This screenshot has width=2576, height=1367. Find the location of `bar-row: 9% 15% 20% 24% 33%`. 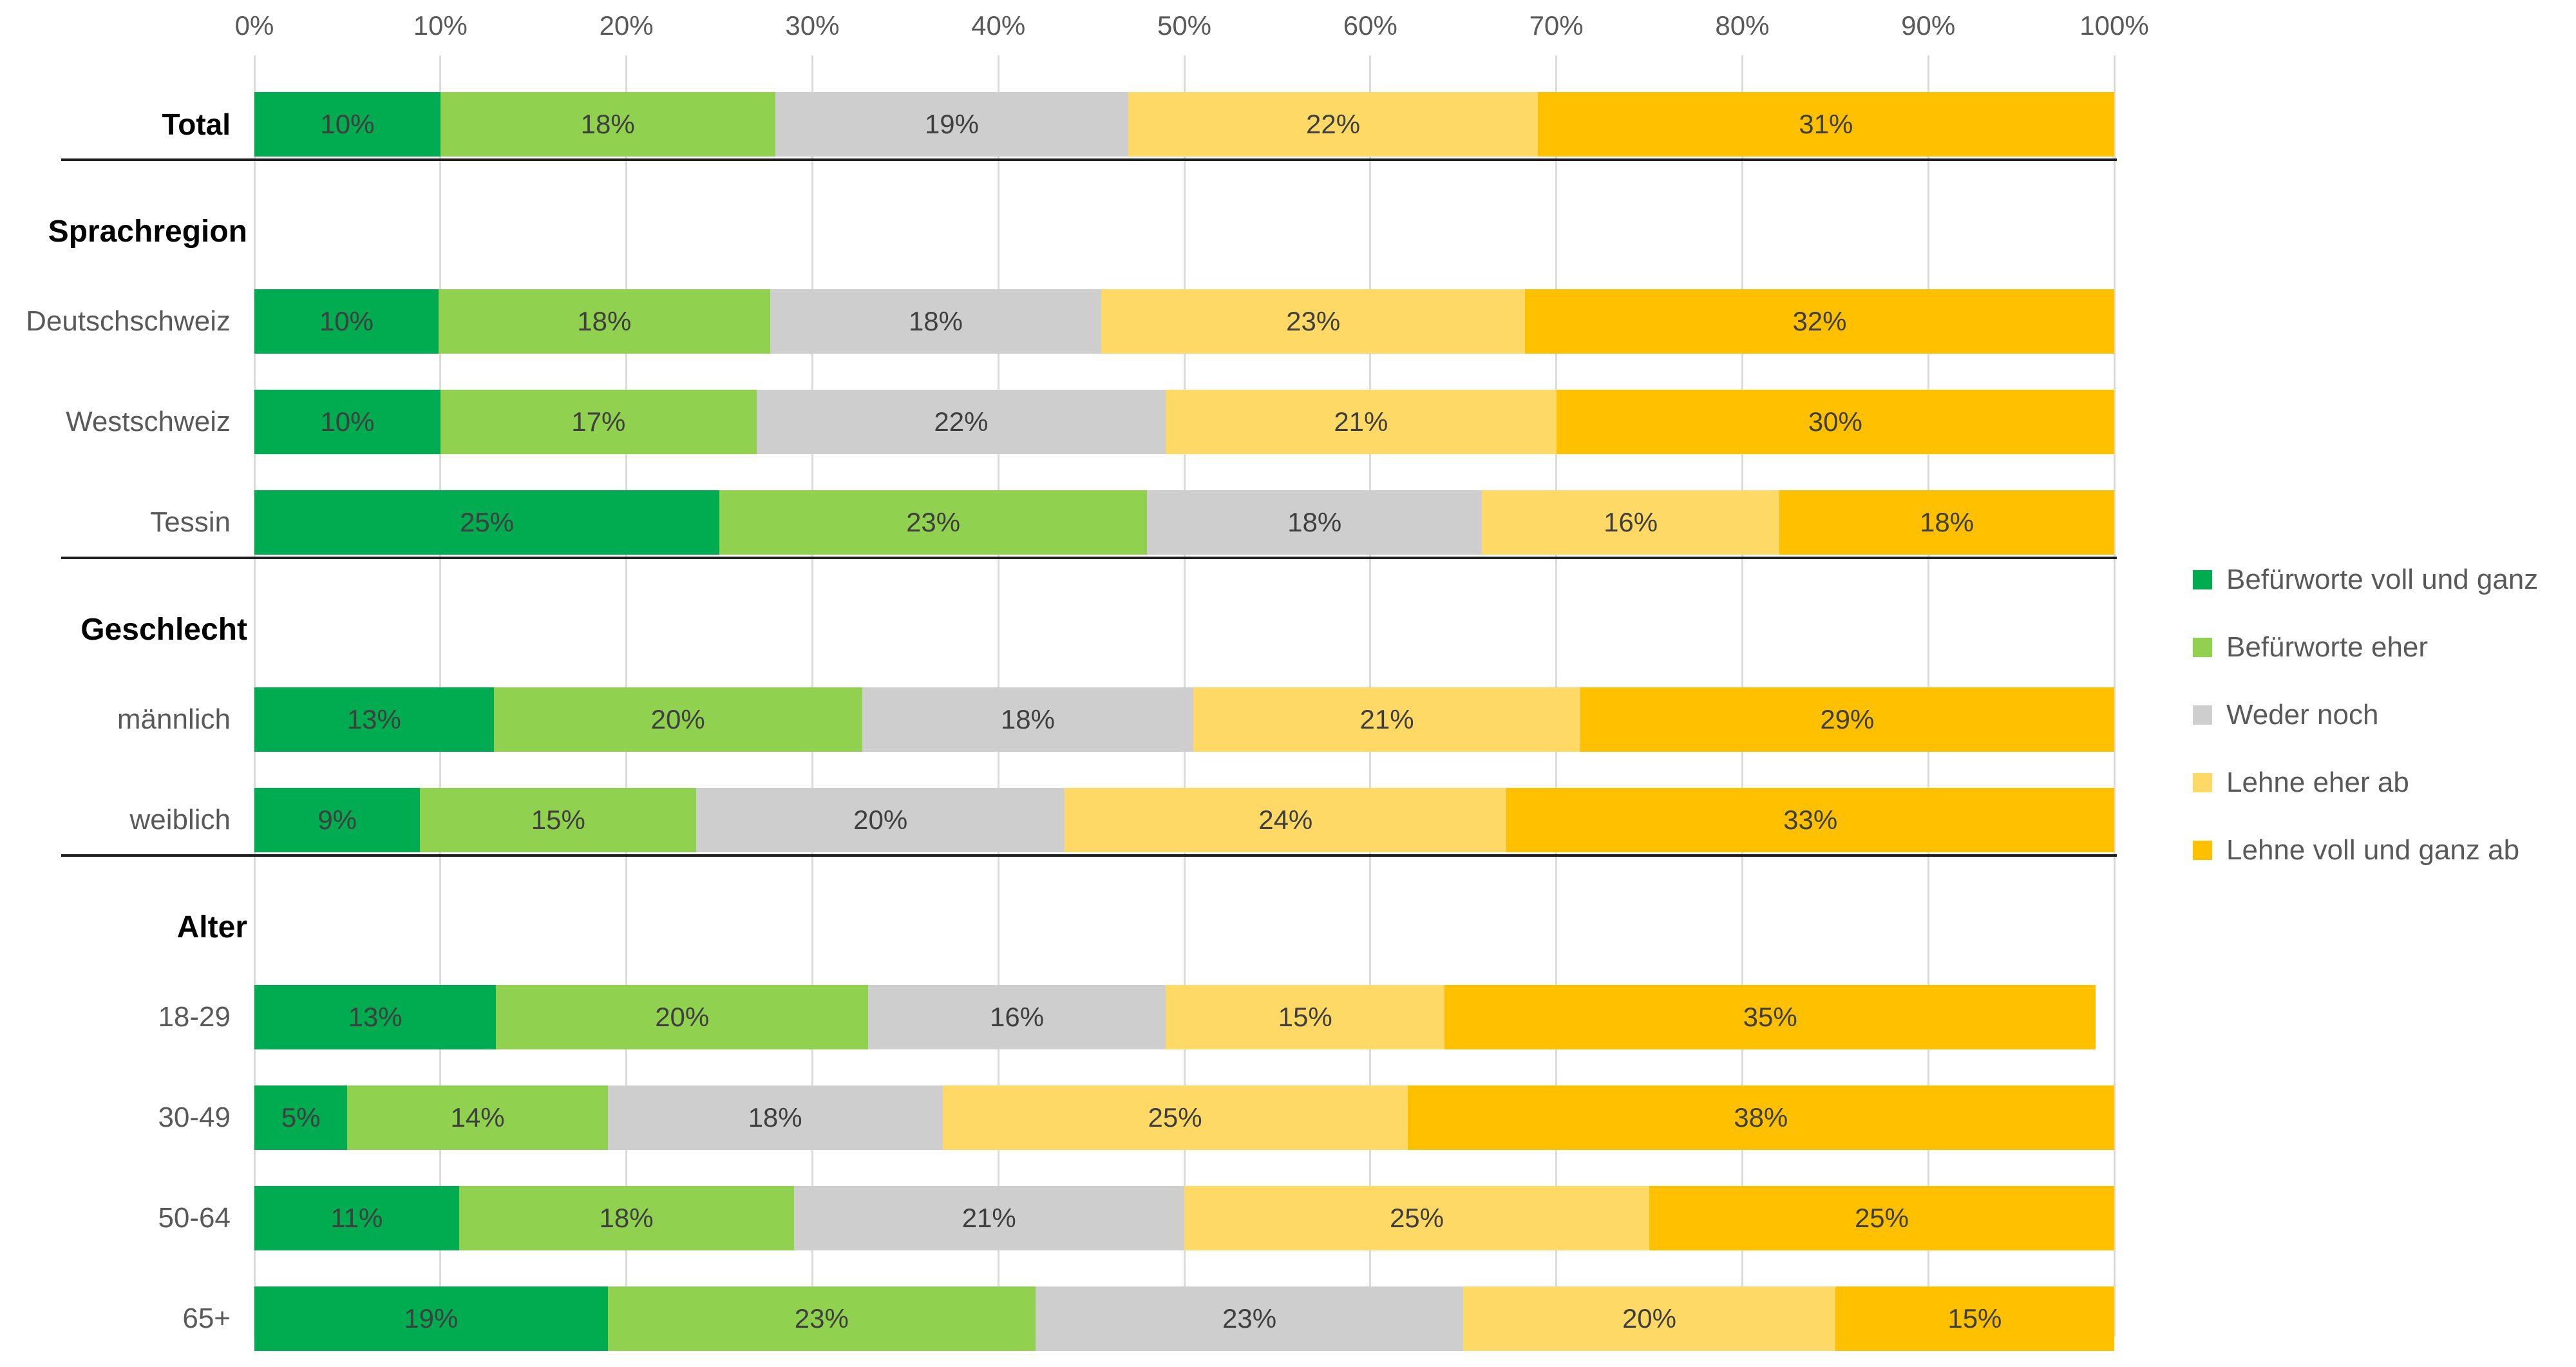

bar-row: 9% 15% 20% 24% 33% is located at coordinates (1184, 820).